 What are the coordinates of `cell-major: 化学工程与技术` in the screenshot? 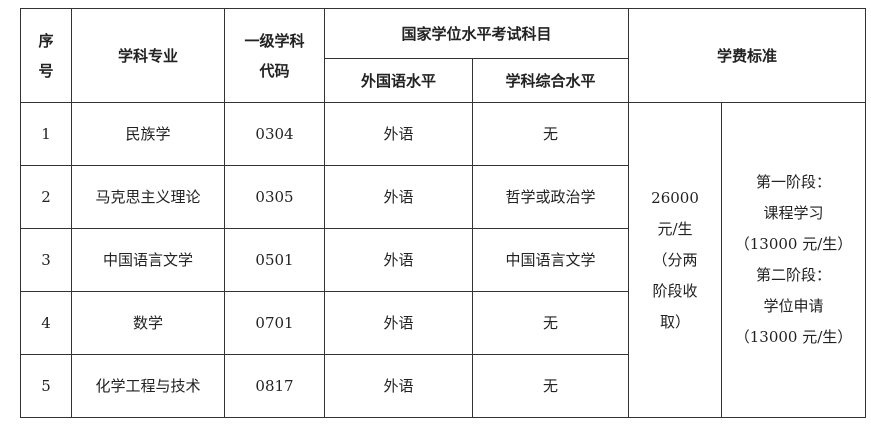 It's located at (148, 386).